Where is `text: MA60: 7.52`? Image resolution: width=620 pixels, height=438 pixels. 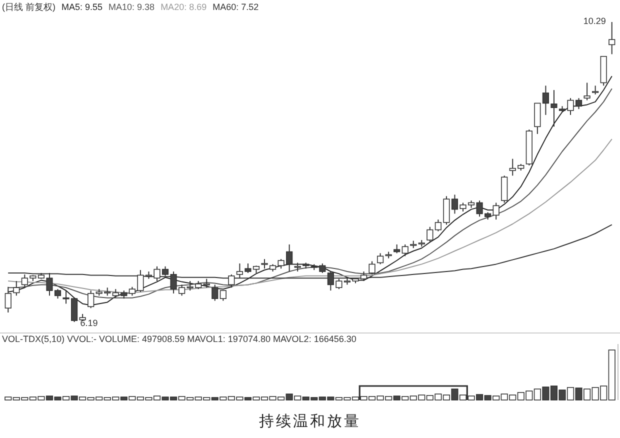 text: MA60: 7.52 is located at coordinates (235, 7).